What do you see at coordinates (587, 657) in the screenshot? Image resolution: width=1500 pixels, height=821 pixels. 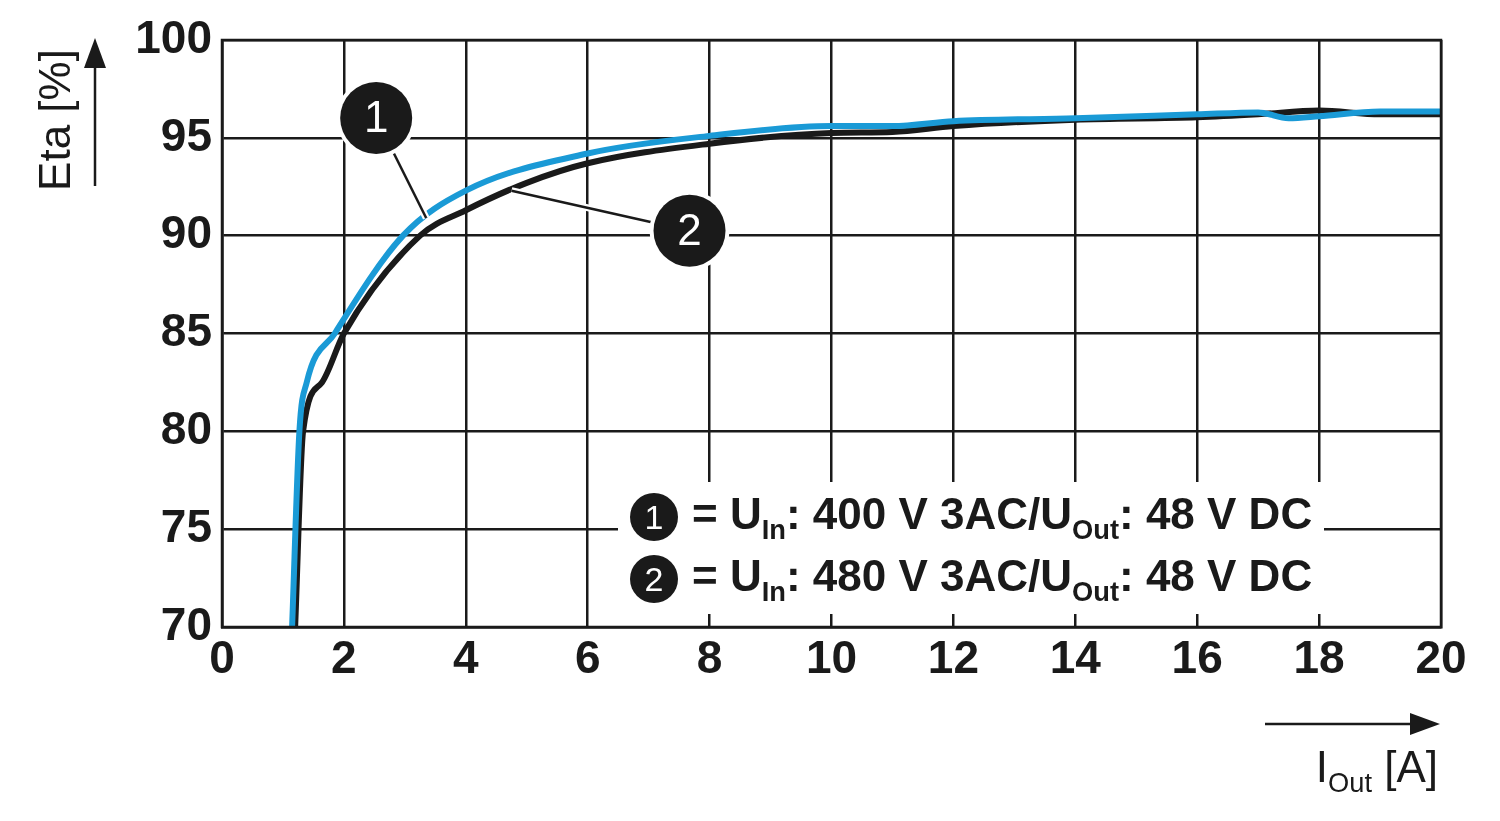 I see `x-tick-label: 6` at bounding box center [587, 657].